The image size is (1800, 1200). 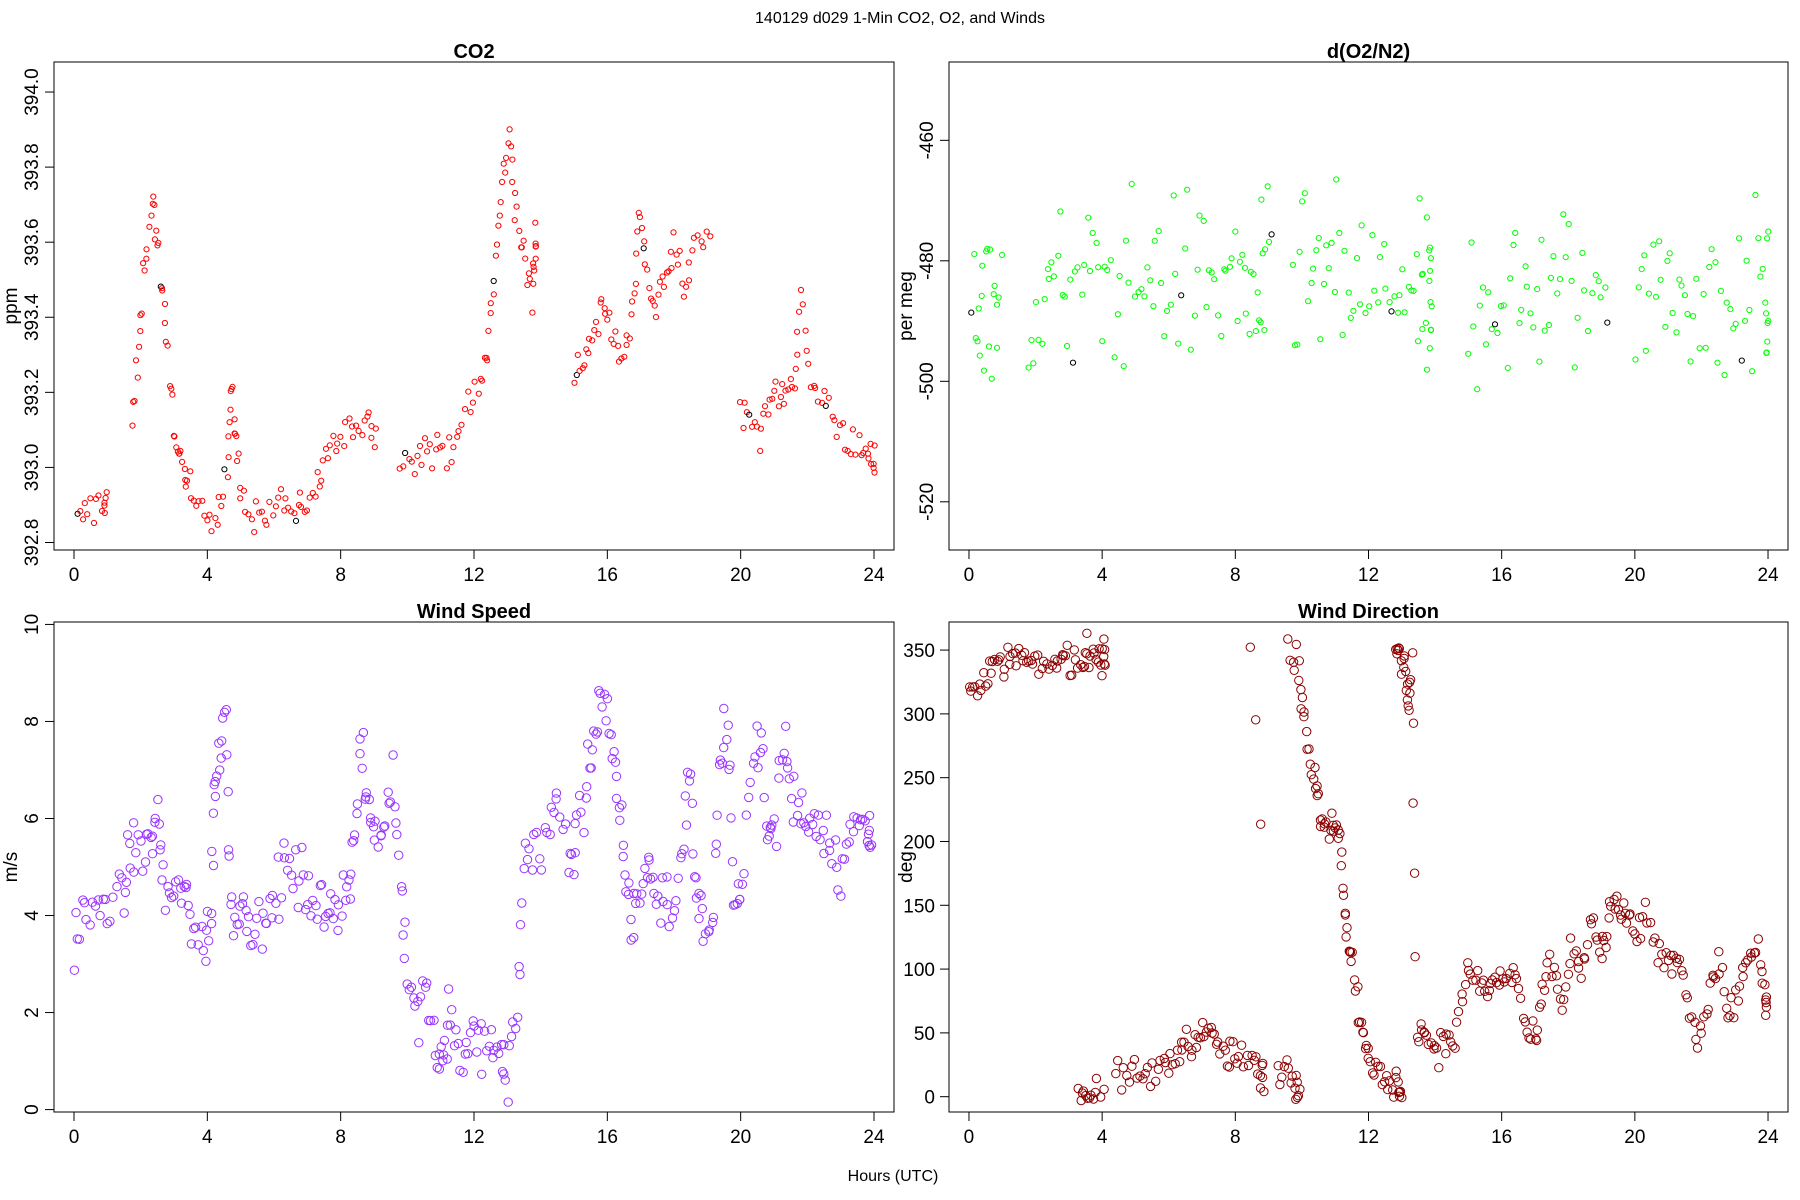 I want to click on y-tick-label: 50, so click(x=924, y=1034).